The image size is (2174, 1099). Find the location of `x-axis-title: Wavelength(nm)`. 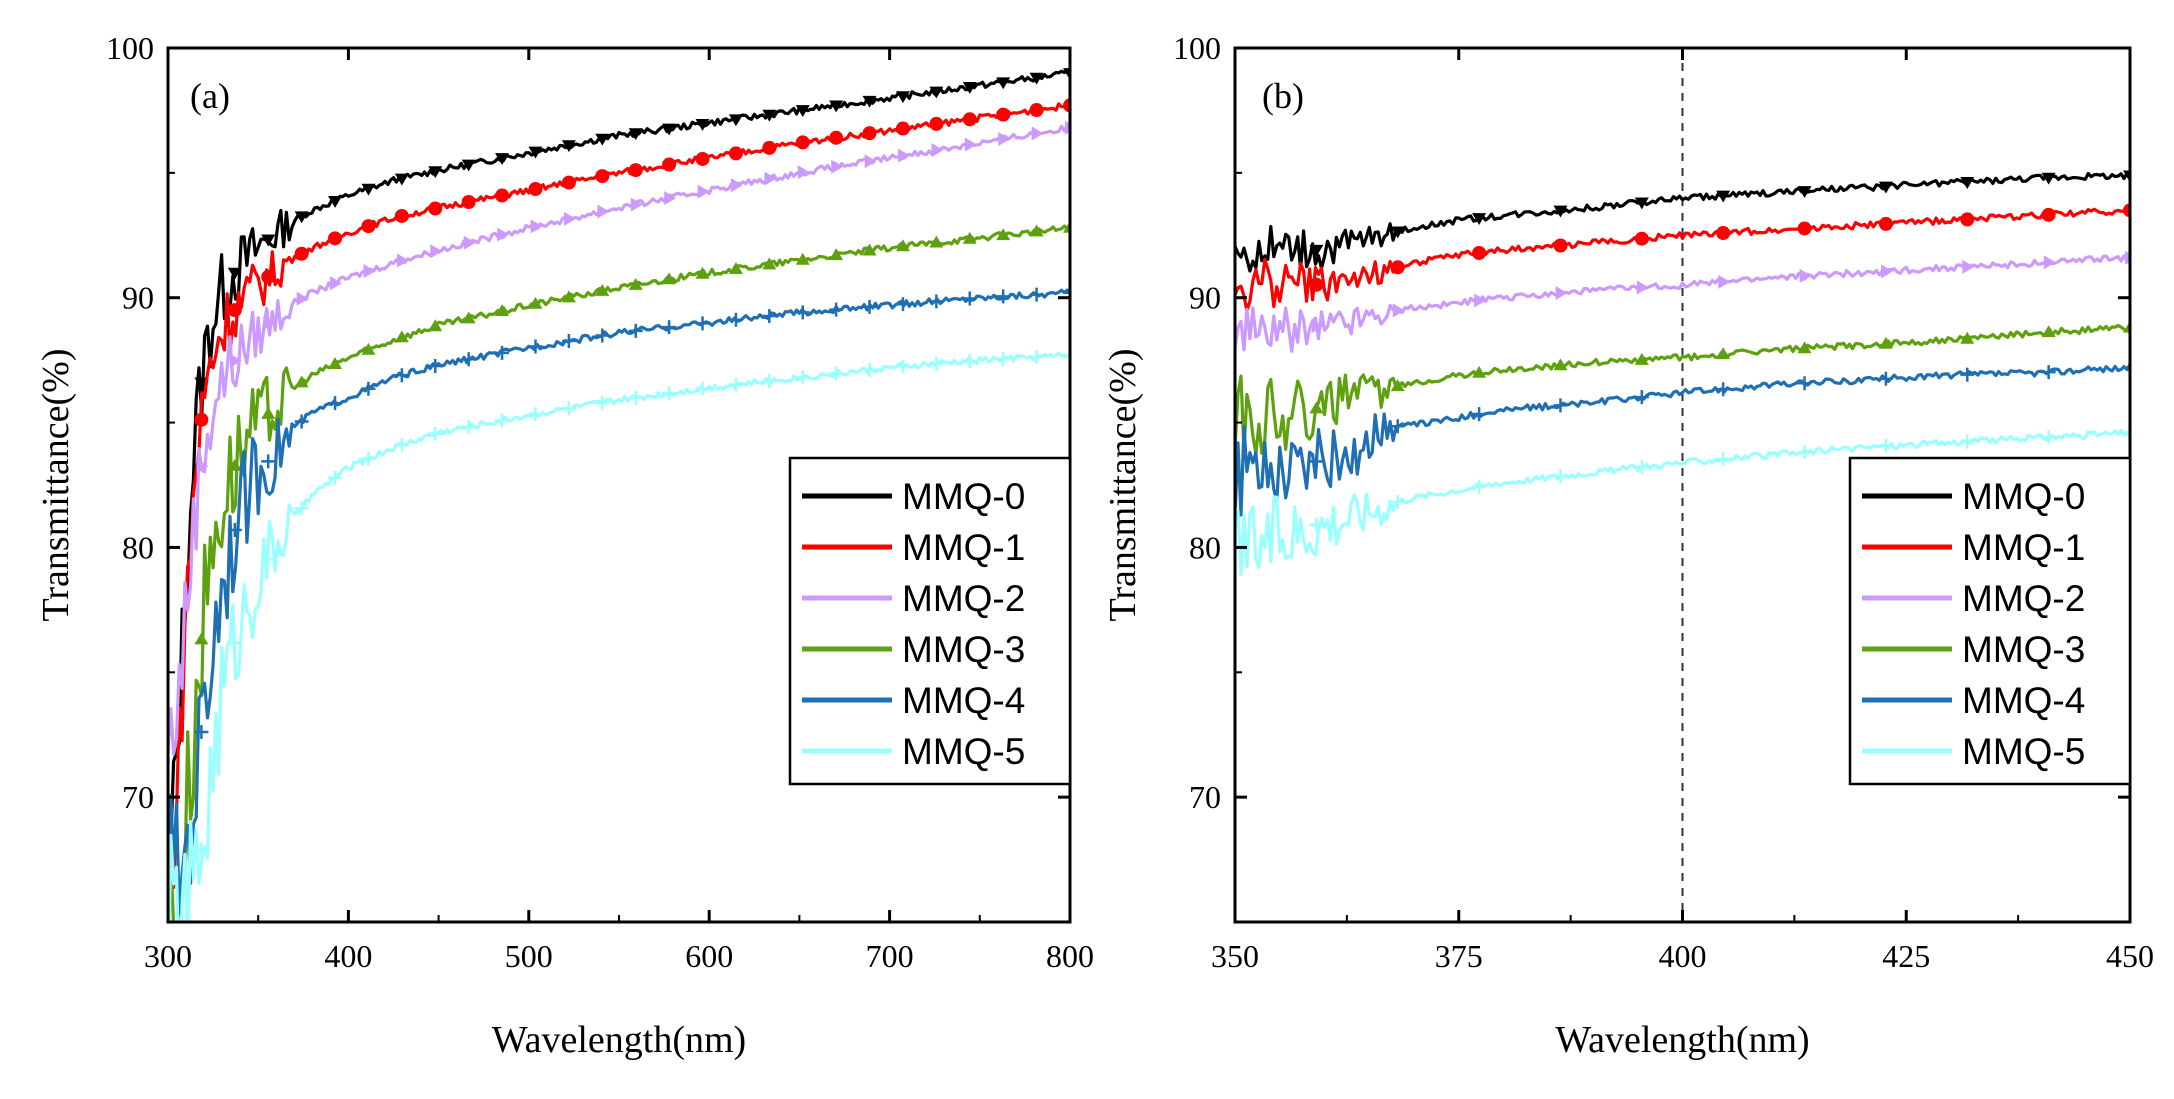

x-axis-title: Wavelength(nm) is located at coordinates (619, 1040).